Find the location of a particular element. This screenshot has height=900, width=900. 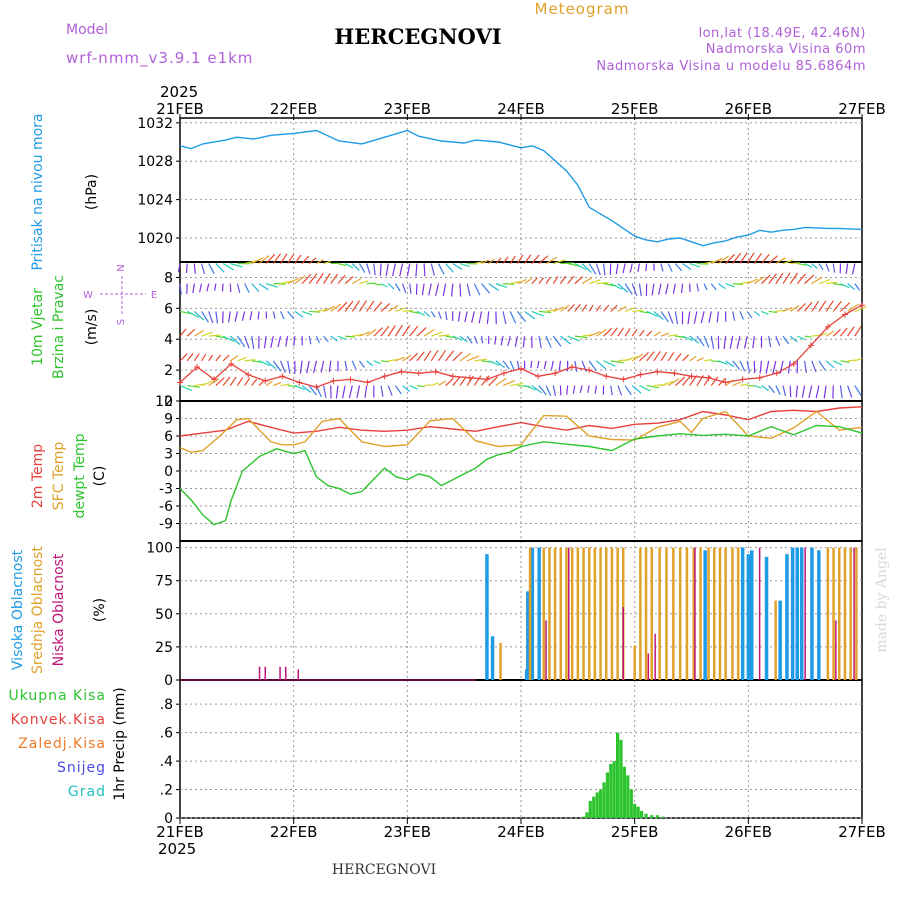

y-tick-label: 1024 is located at coordinates (155, 201).